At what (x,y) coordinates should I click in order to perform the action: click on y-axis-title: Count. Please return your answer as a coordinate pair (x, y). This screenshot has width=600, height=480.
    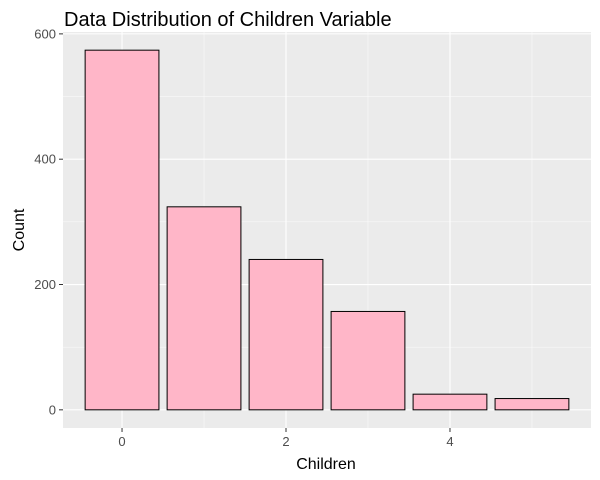
    Looking at the image, I should click on (19, 229).